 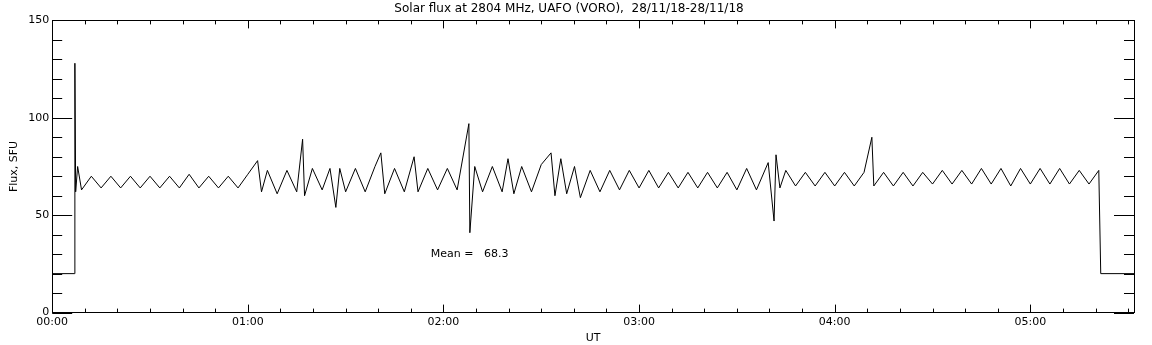 What do you see at coordinates (42, 215) in the screenshot?
I see `y-tick-label: 50` at bounding box center [42, 215].